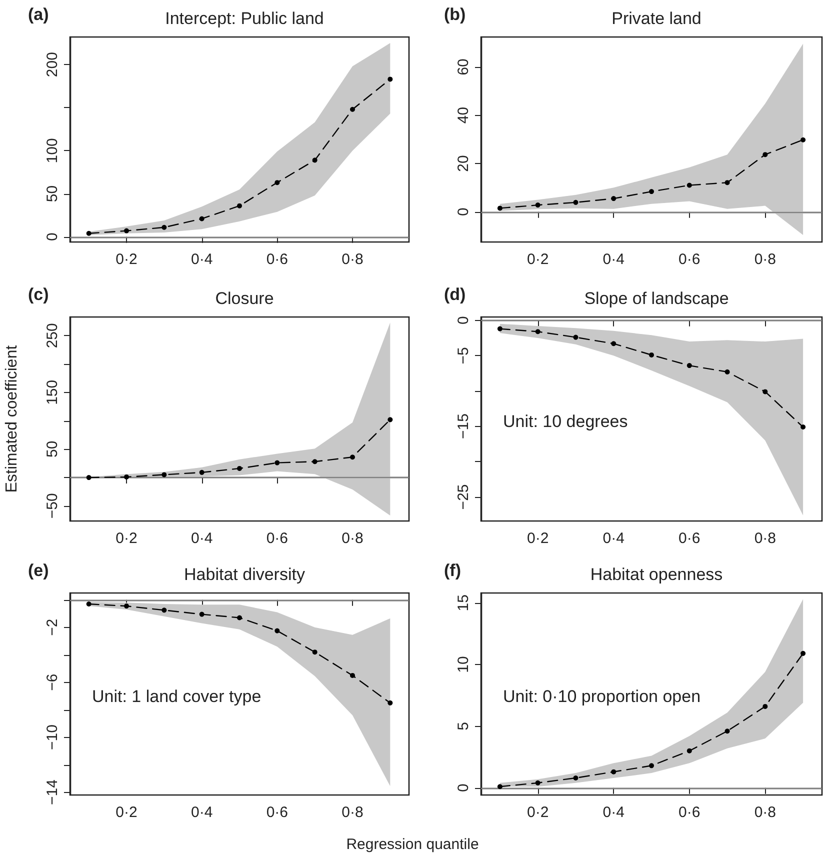  Describe the element at coordinates (177, 696) in the screenshot. I see `annotation: Unit: 1 land cover type` at that location.